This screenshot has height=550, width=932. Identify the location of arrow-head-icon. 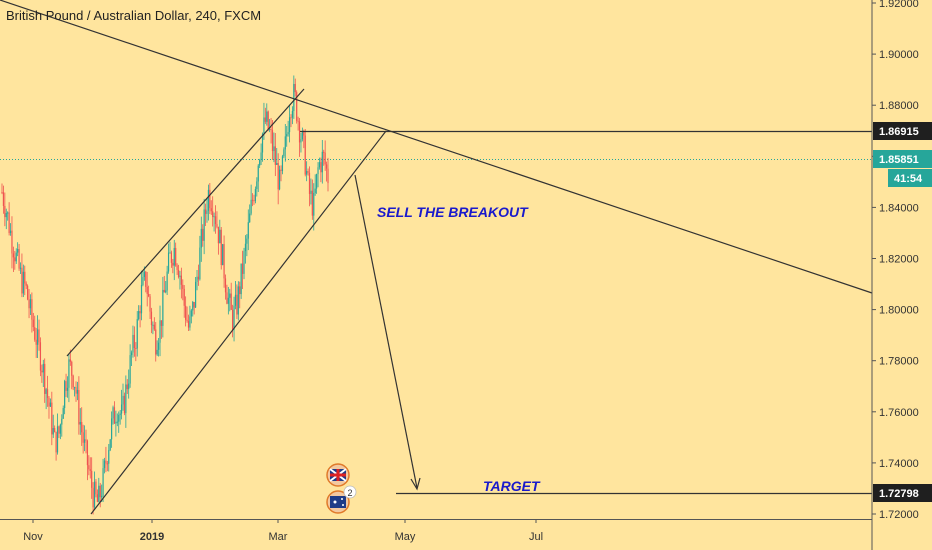
(415, 484).